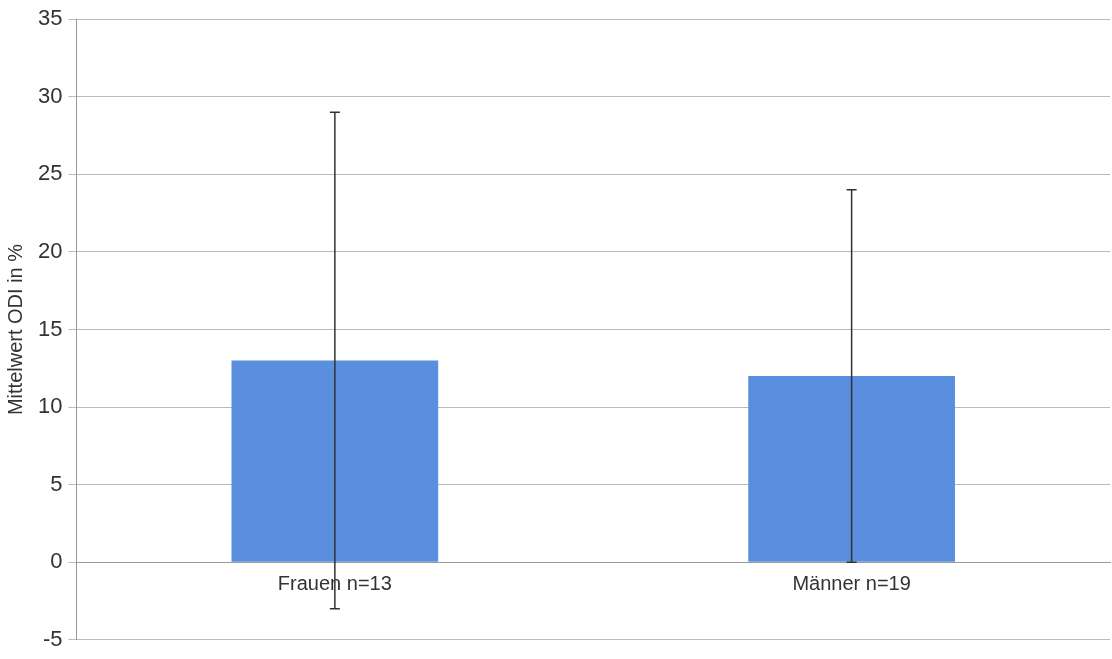 The width and height of the screenshot is (1112, 659). What do you see at coordinates (50, 406) in the screenshot?
I see `y-tick-label: 10` at bounding box center [50, 406].